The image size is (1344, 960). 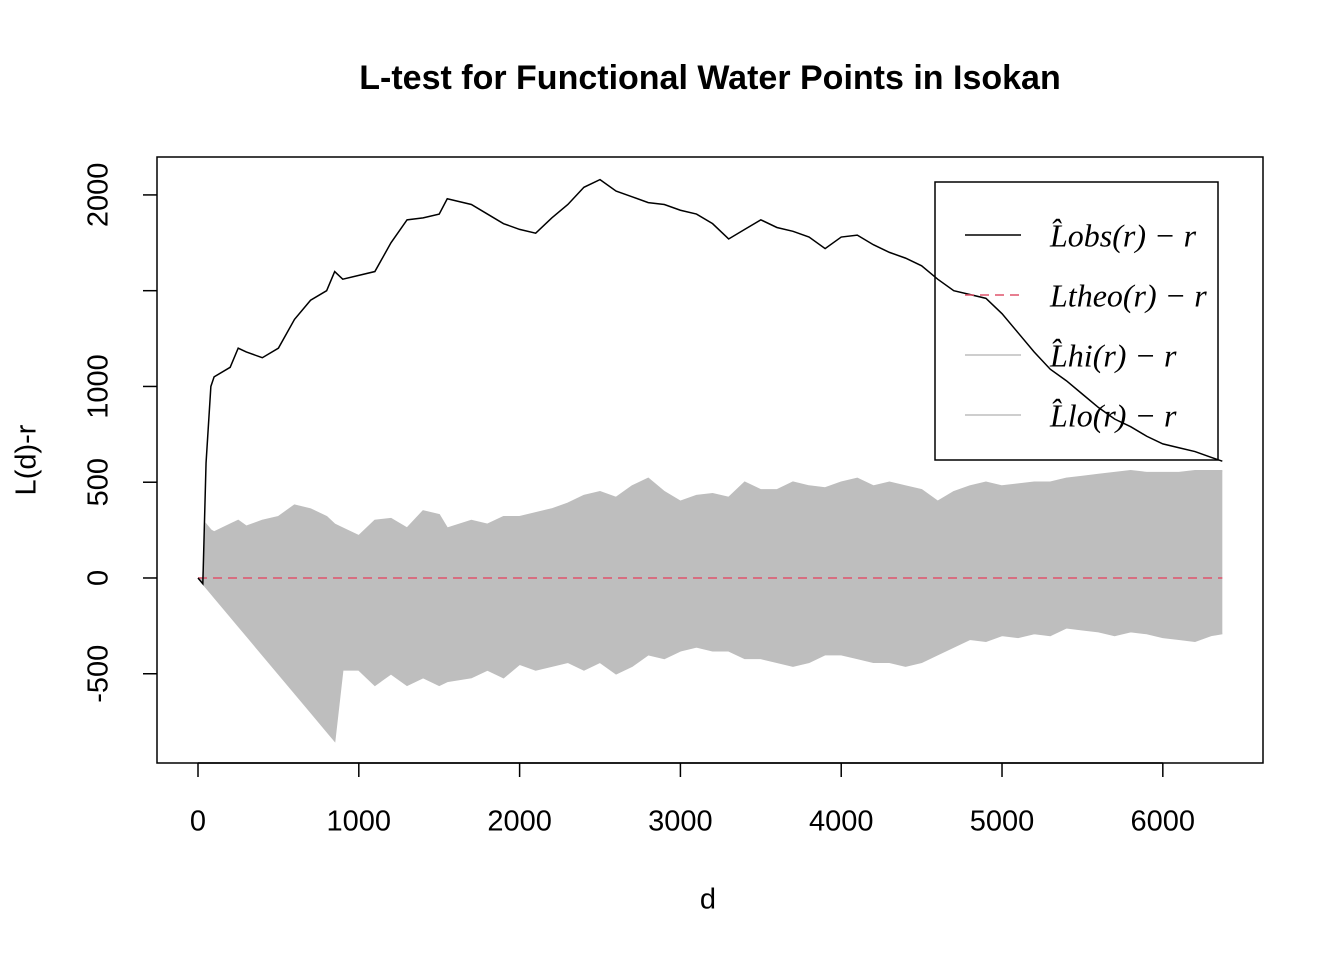 I want to click on y-tick-label: -500, so click(x=99, y=674).